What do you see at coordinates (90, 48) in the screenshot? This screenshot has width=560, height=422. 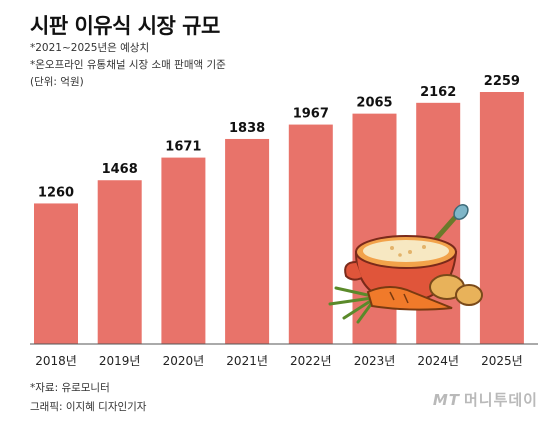 I see `note-forecast: *2021~2025년은 예상치` at bounding box center [90, 48].